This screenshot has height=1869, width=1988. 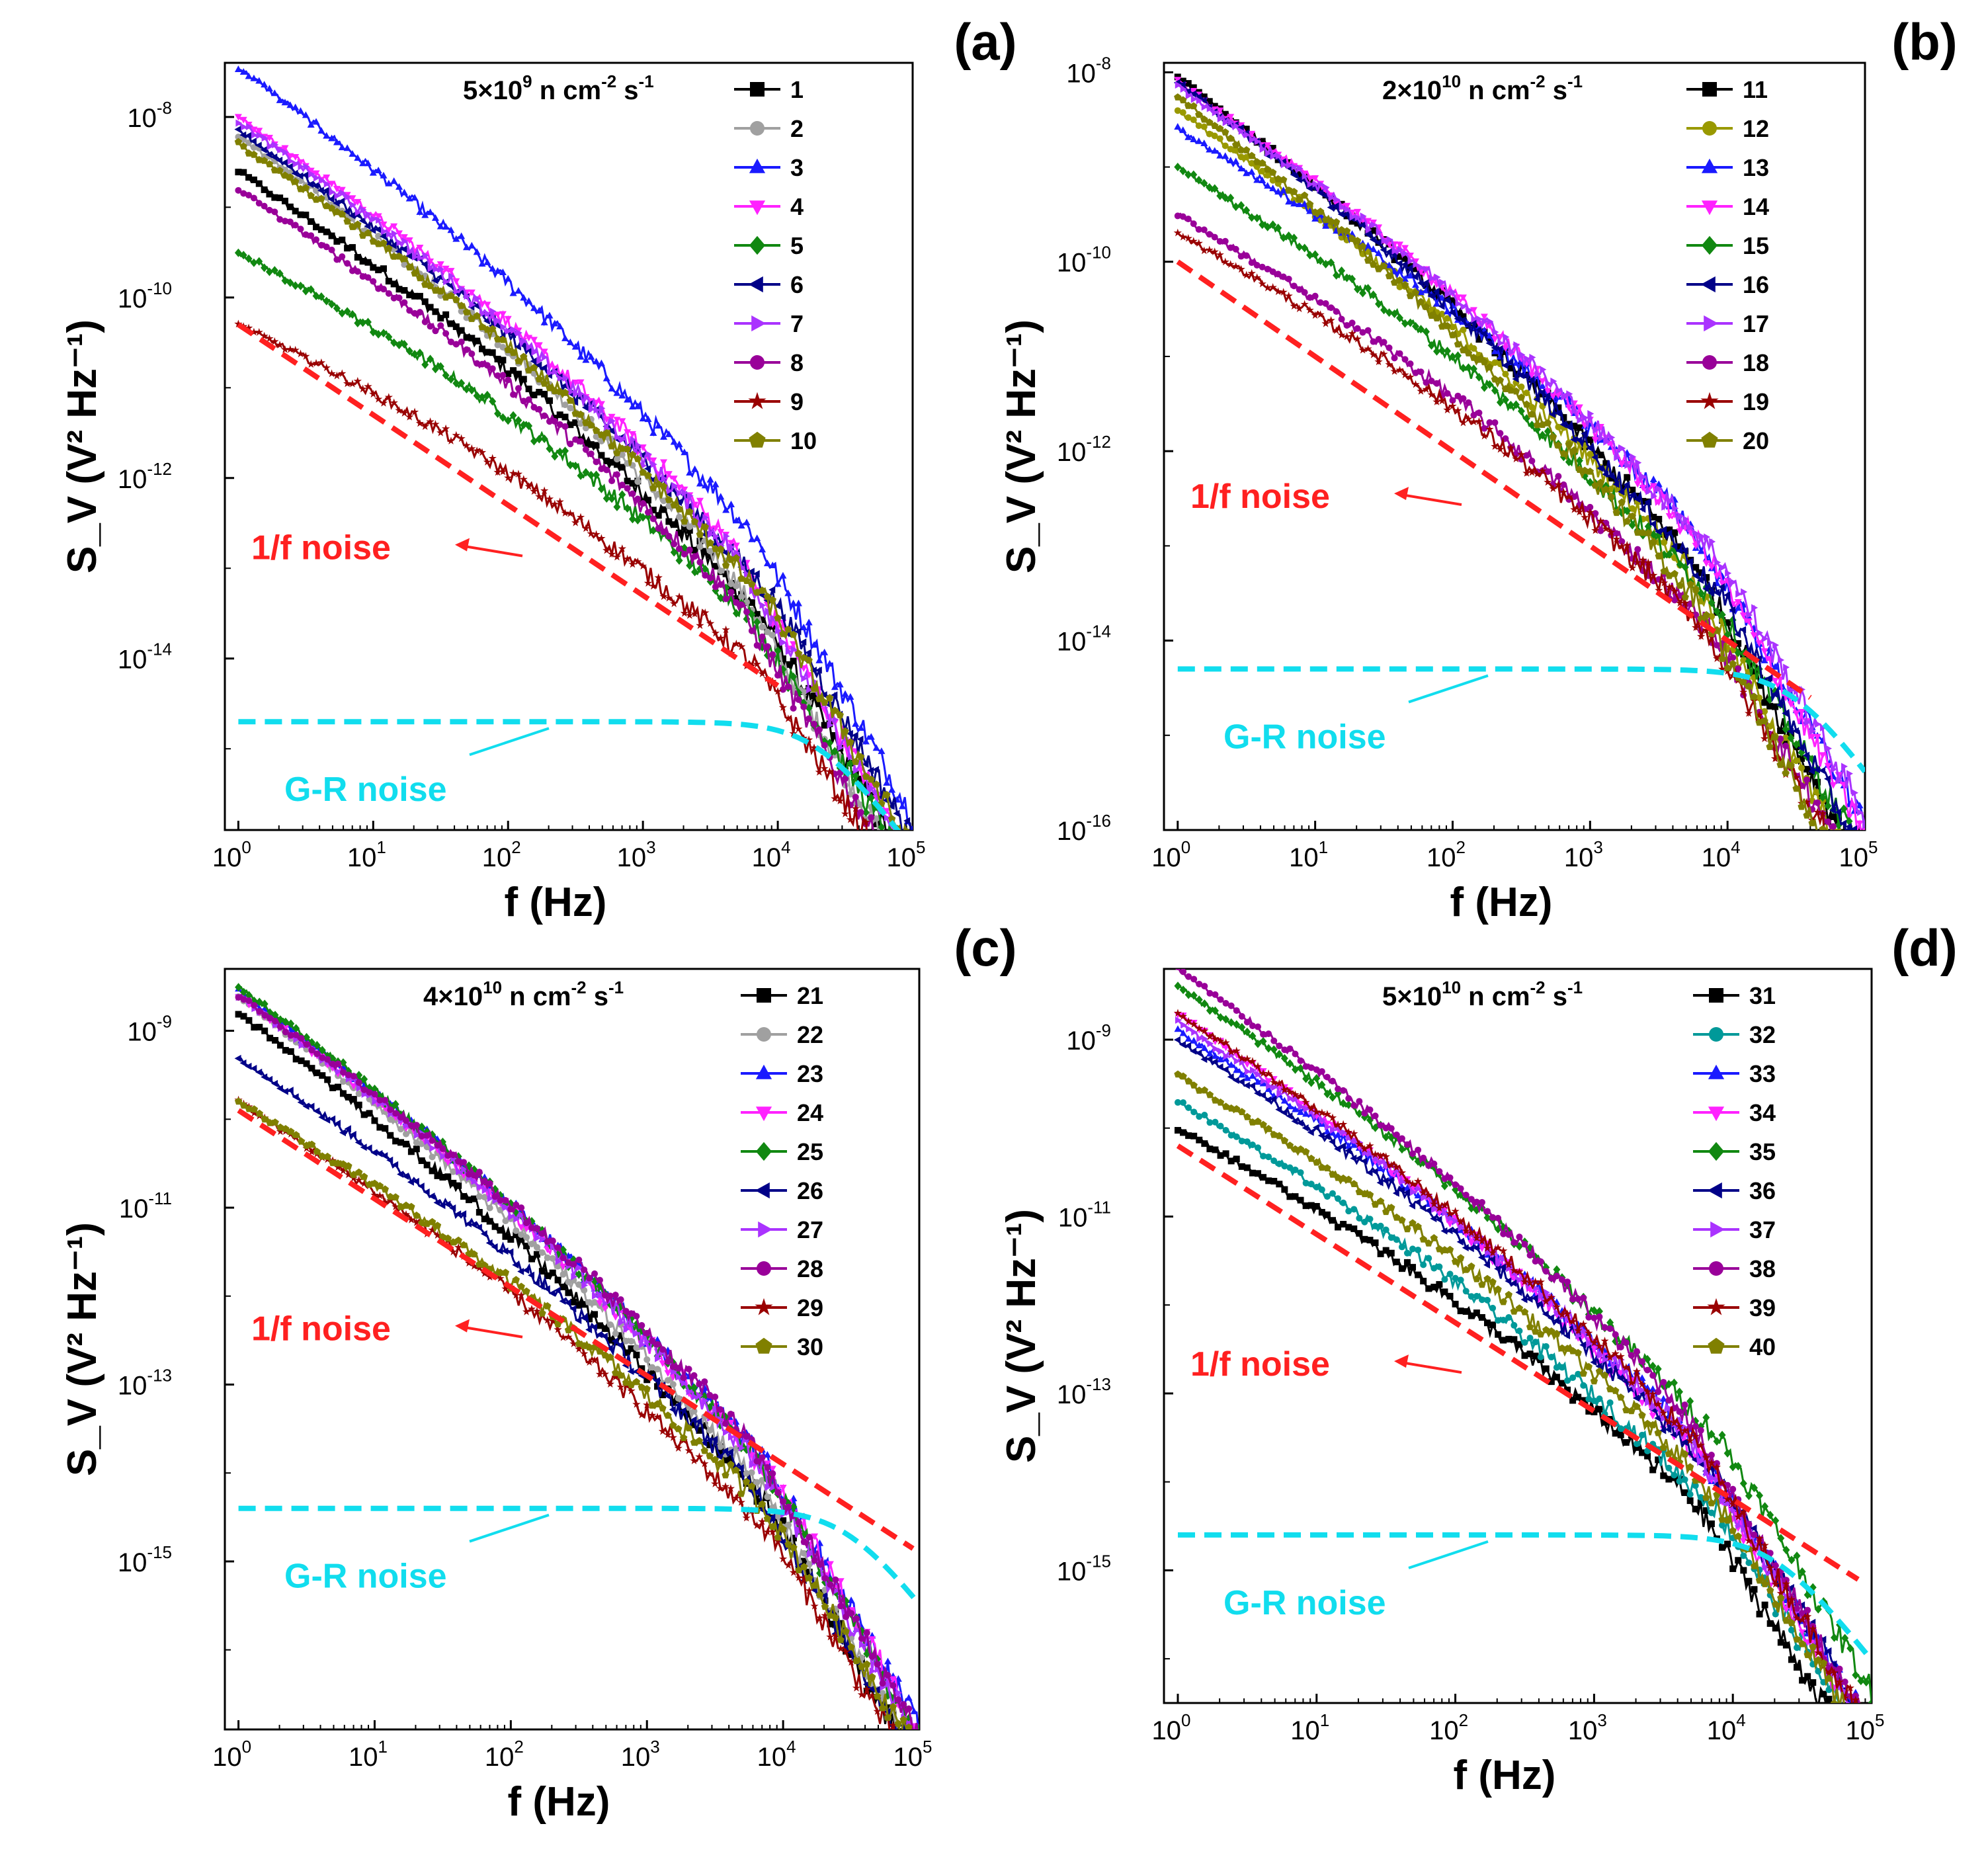 What do you see at coordinates (1523, 1336) in the screenshot?
I see `plot-area` at bounding box center [1523, 1336].